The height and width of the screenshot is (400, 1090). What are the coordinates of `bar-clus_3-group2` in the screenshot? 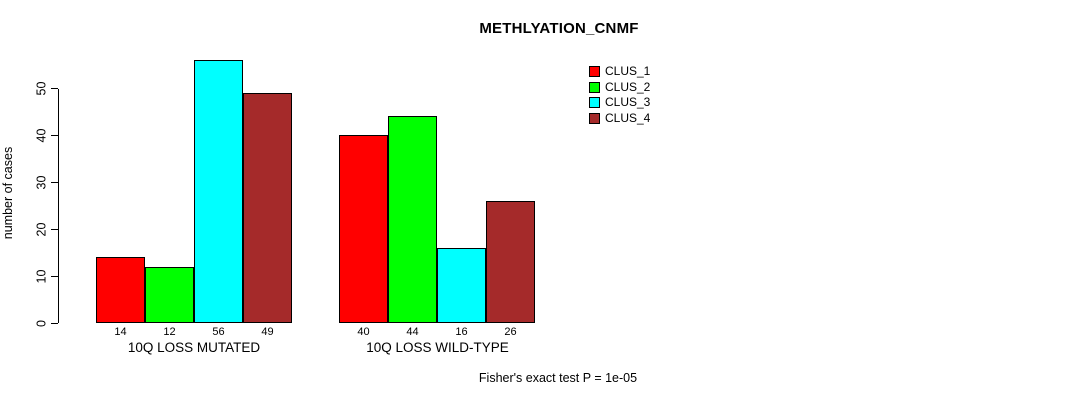 It's located at (461, 285).